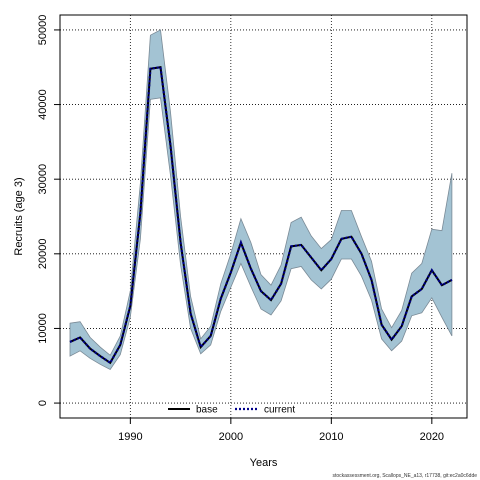  I want to click on x-tick-label-2020: 2020, so click(432, 437).